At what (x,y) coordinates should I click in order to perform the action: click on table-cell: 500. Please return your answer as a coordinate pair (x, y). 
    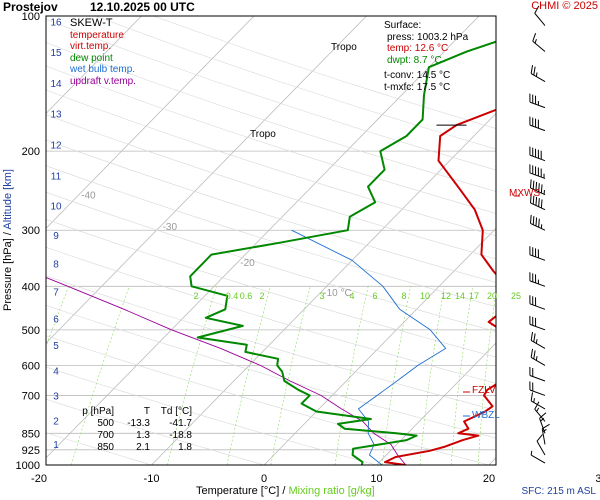
    Looking at the image, I should click on (105, 423).